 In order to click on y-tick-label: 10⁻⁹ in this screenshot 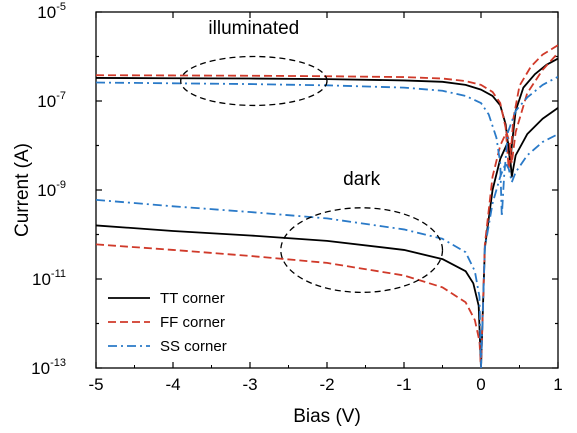, I will do `click(51, 189)`.